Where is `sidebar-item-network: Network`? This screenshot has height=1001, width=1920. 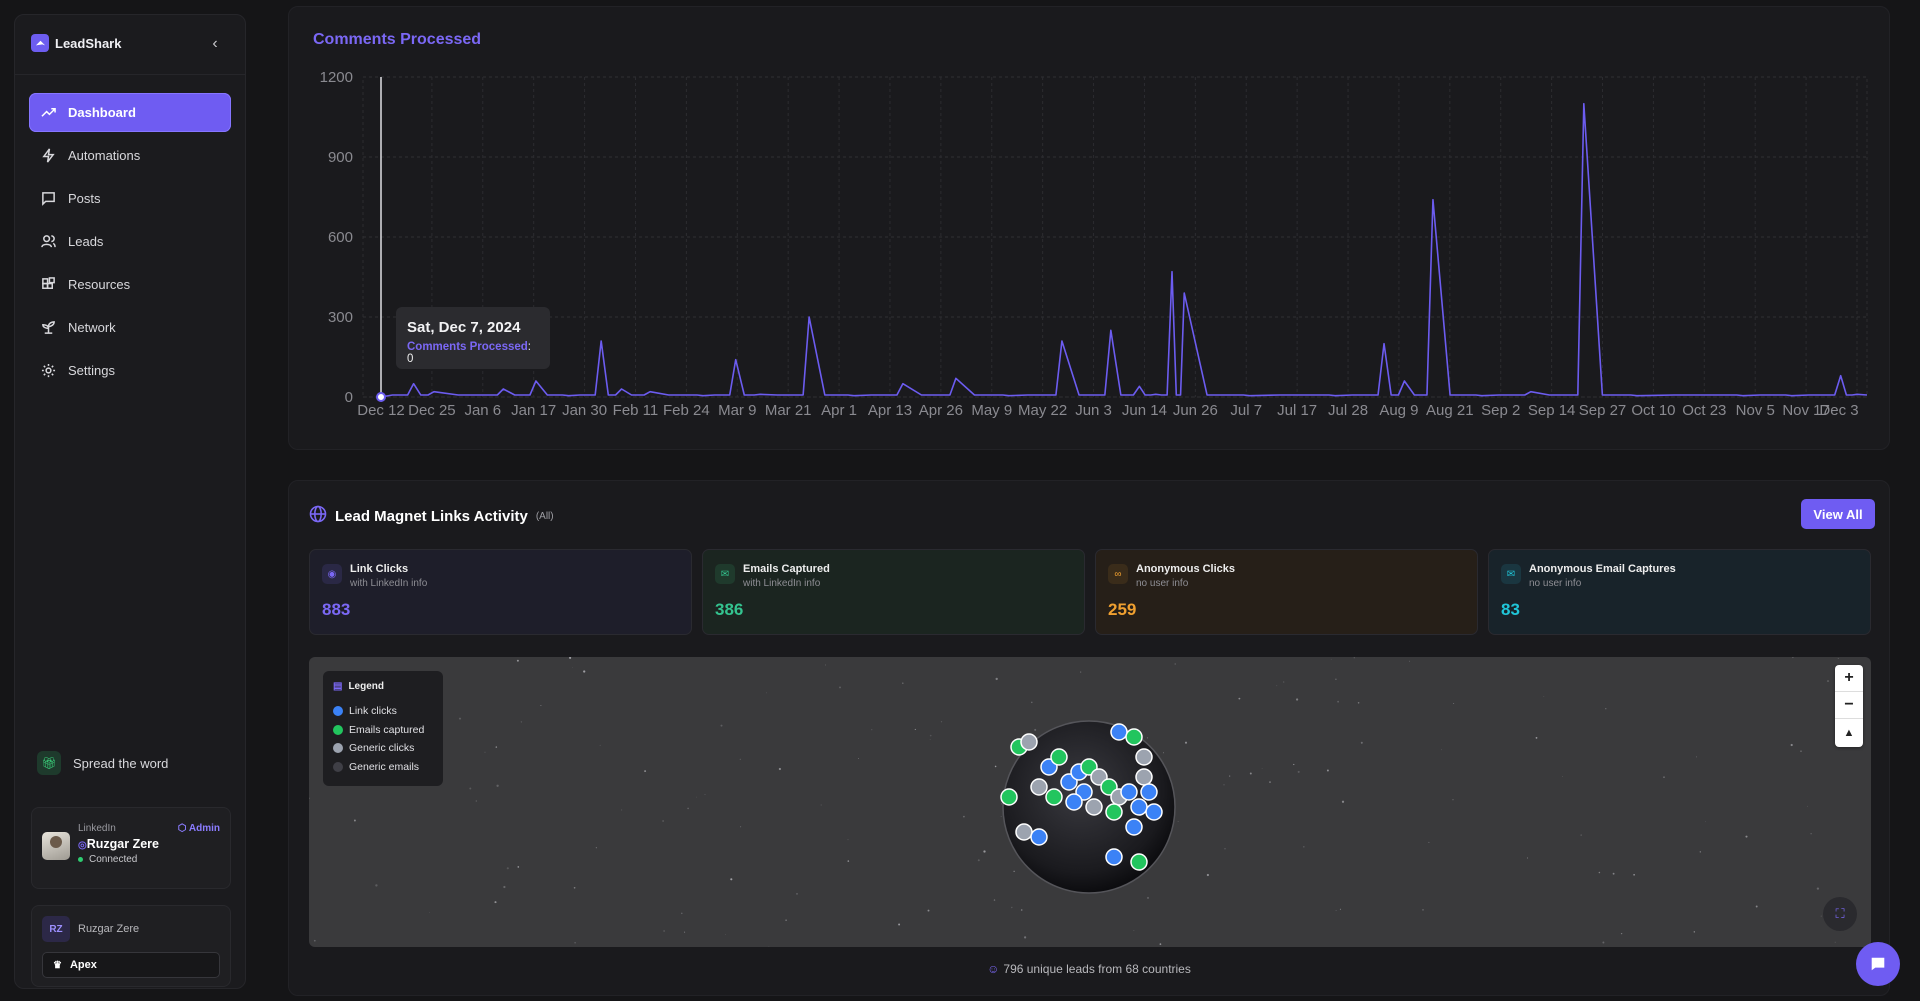 sidebar-item-network: Network is located at coordinates (130, 327).